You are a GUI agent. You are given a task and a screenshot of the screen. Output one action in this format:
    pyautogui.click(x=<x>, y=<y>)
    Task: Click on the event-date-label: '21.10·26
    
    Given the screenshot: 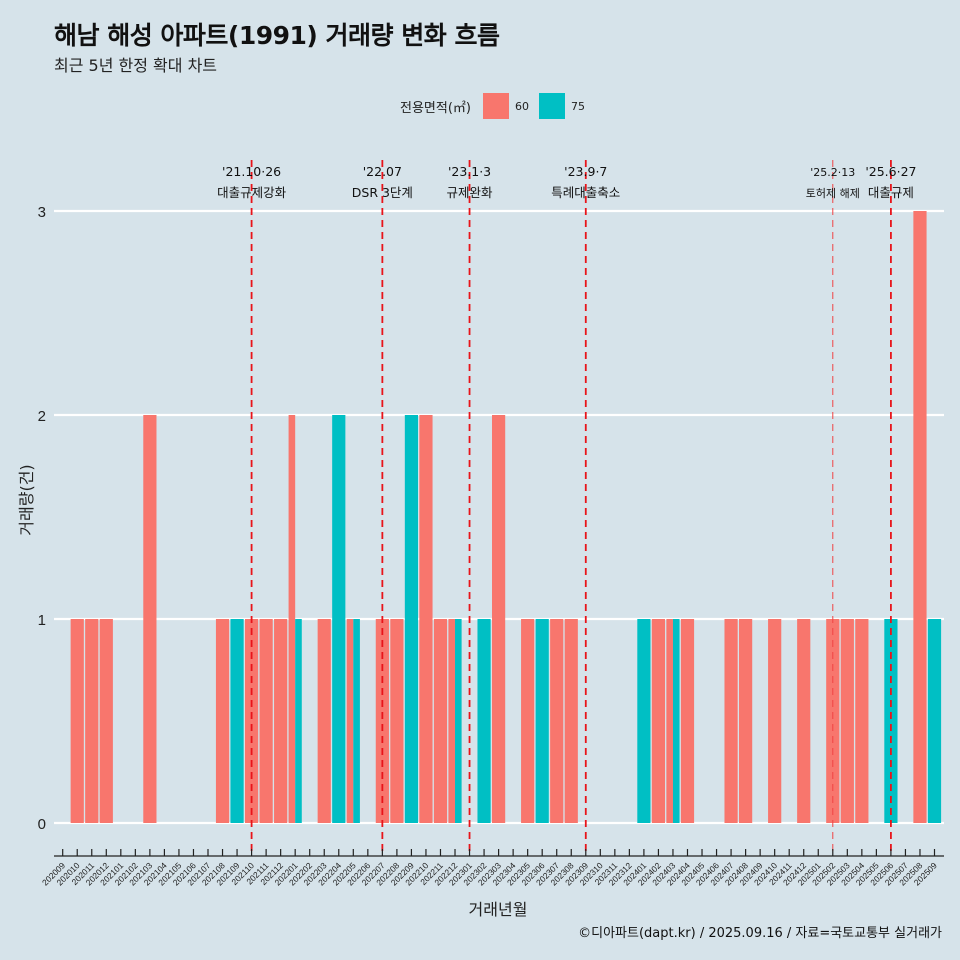 What is the action you would take?
    pyautogui.click(x=251, y=171)
    